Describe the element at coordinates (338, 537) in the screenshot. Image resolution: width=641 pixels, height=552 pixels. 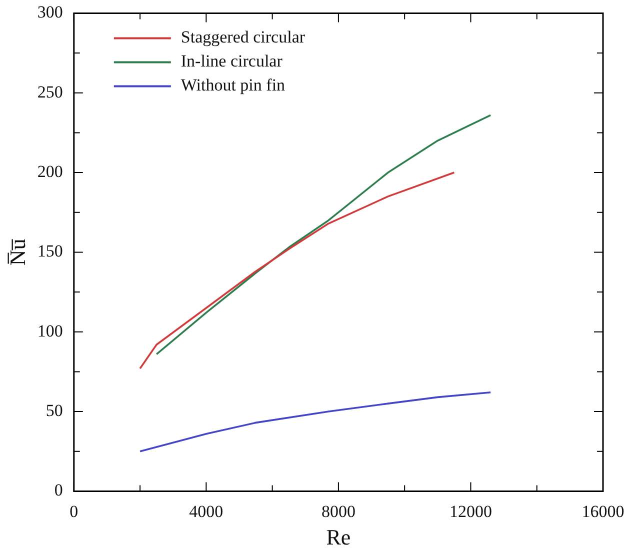
I see `x-axis-title: Re` at that location.